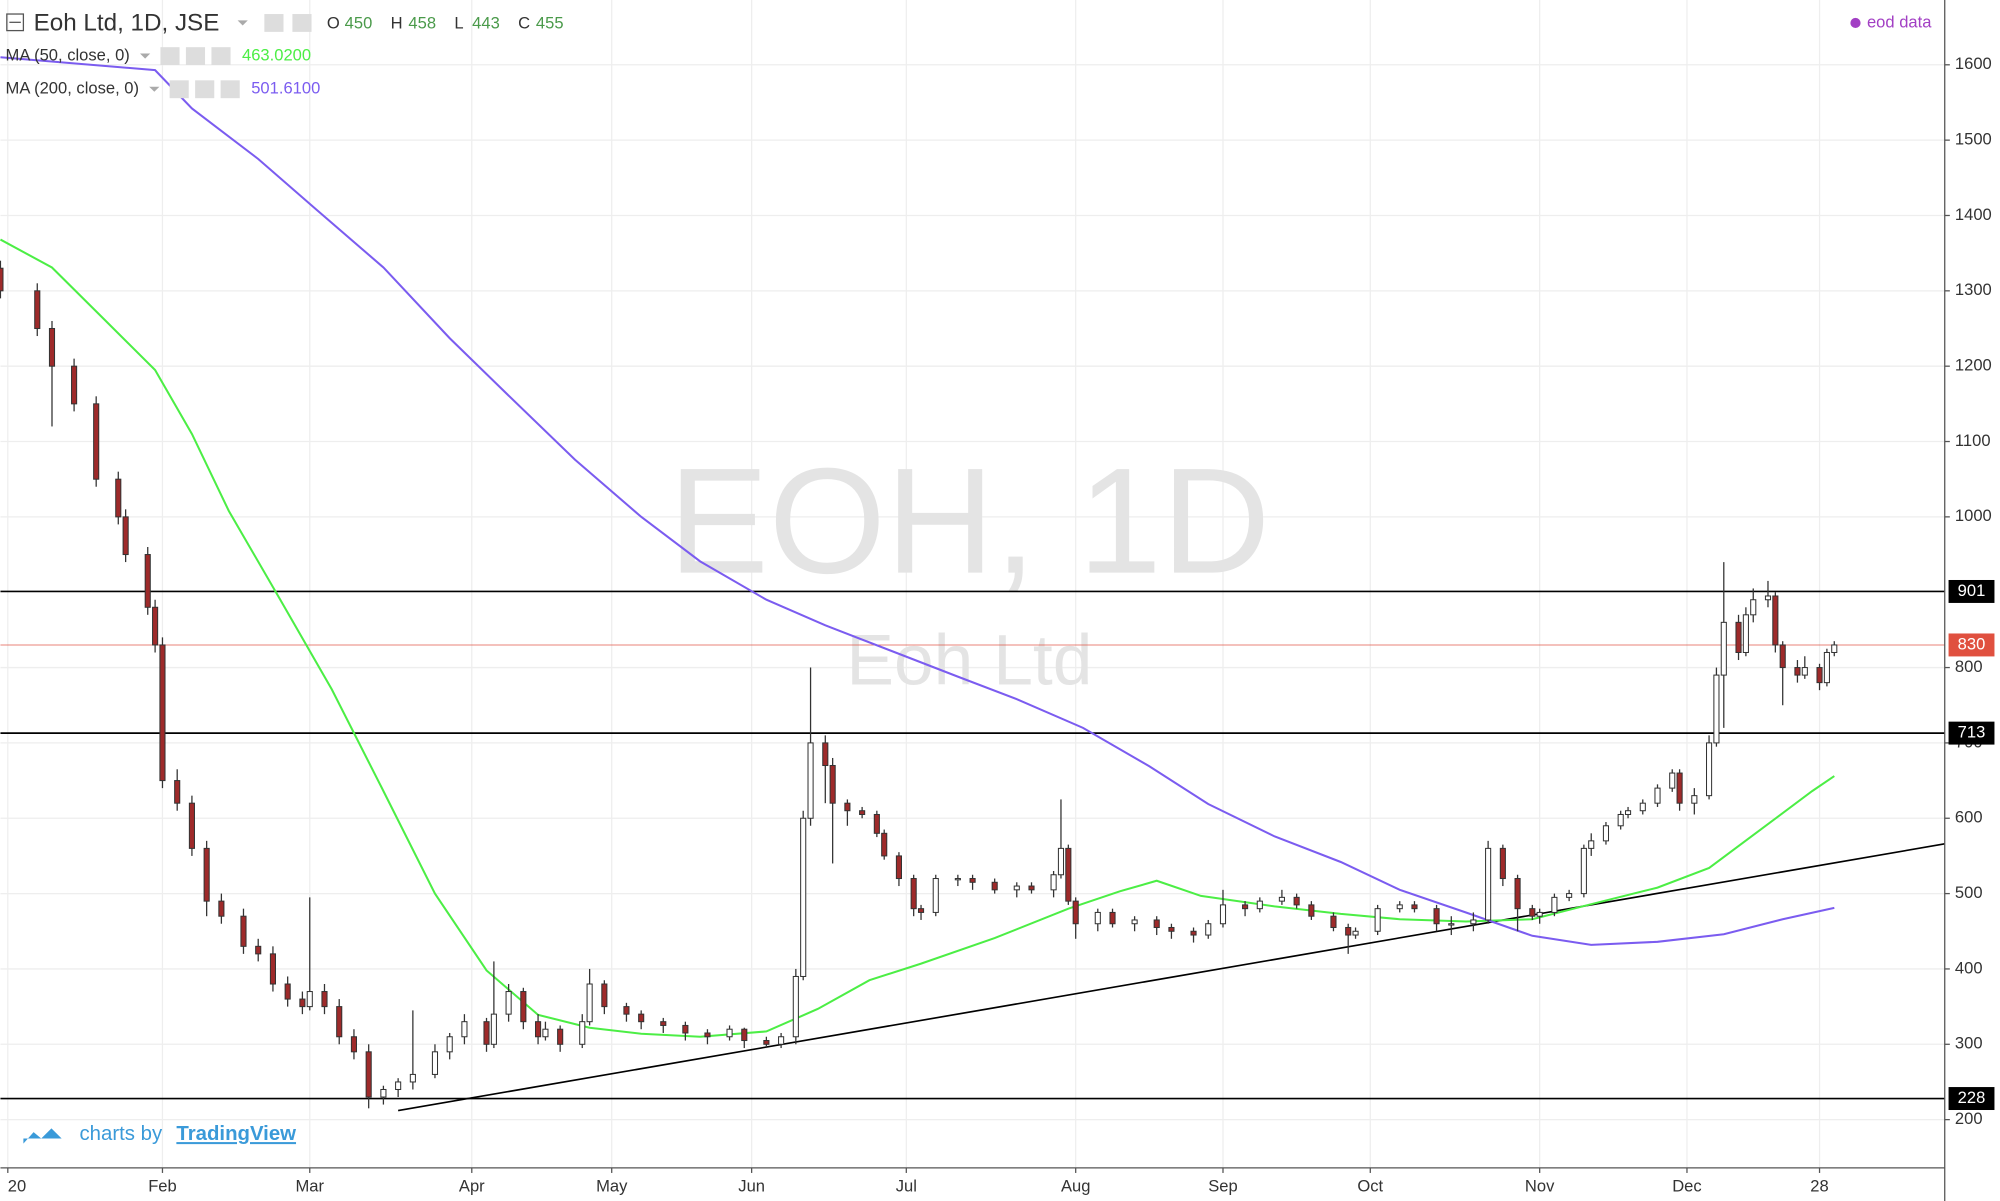 Image resolution: width=2000 pixels, height=1201 pixels. Describe the element at coordinates (1370, 1185) in the screenshot. I see `x-tick-label: Oct` at that location.